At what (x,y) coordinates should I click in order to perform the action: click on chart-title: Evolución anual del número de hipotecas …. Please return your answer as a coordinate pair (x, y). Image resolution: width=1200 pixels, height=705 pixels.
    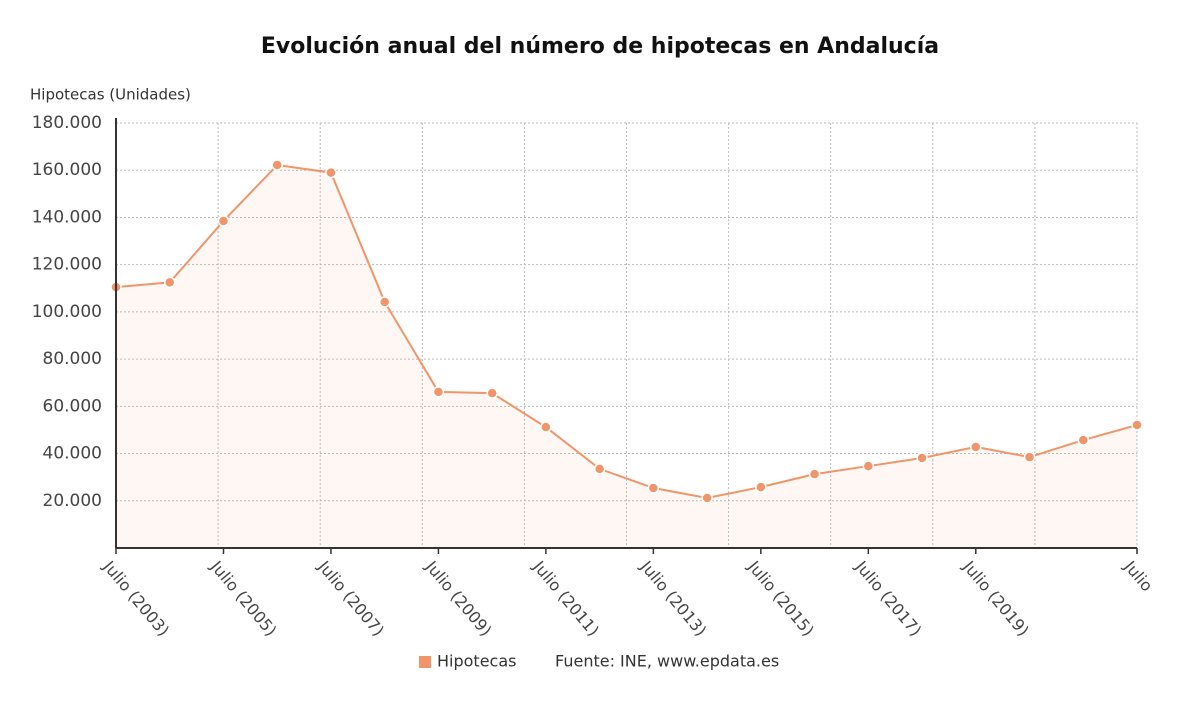
    Looking at the image, I should click on (600, 46).